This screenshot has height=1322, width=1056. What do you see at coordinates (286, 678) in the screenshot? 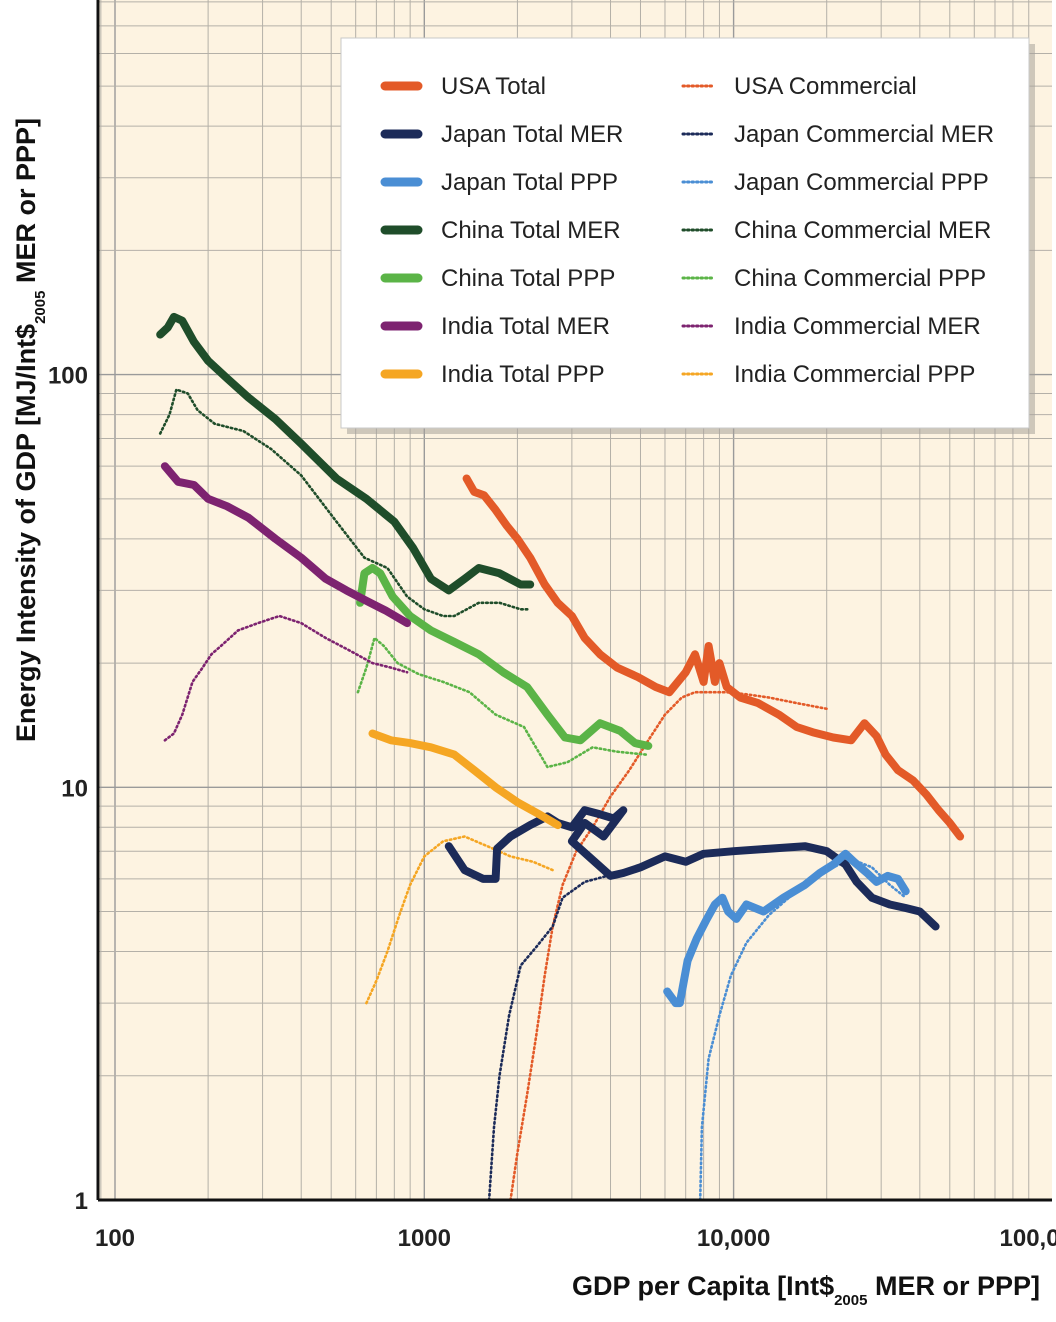
I see `series-line-india-commercial-mer` at bounding box center [286, 678].